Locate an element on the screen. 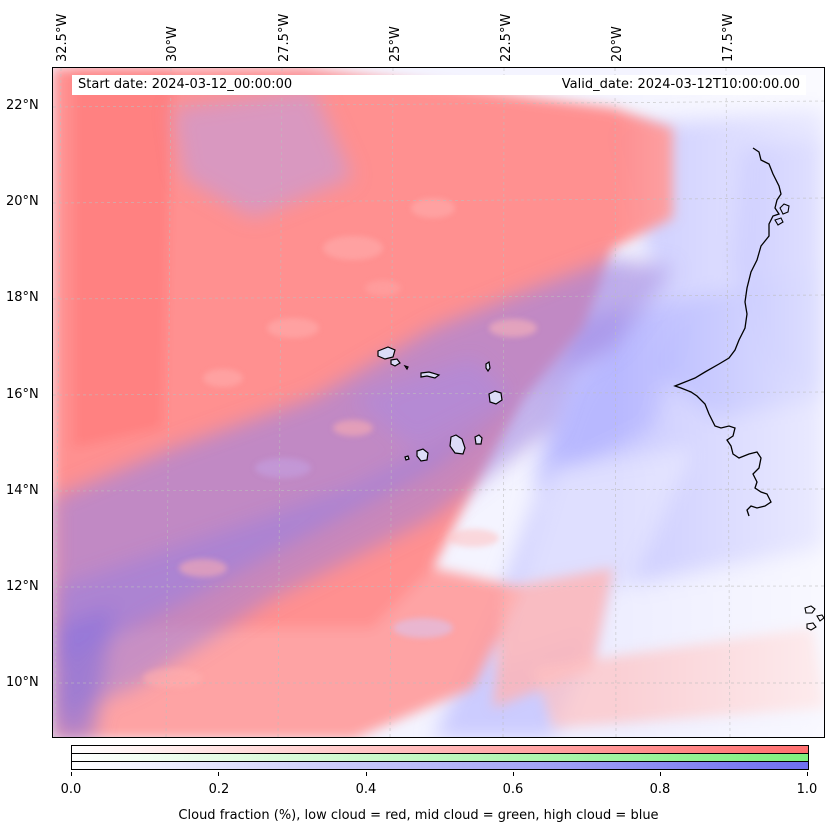 The width and height of the screenshot is (837, 836). cape-verde-islands is located at coordinates (440, 404).